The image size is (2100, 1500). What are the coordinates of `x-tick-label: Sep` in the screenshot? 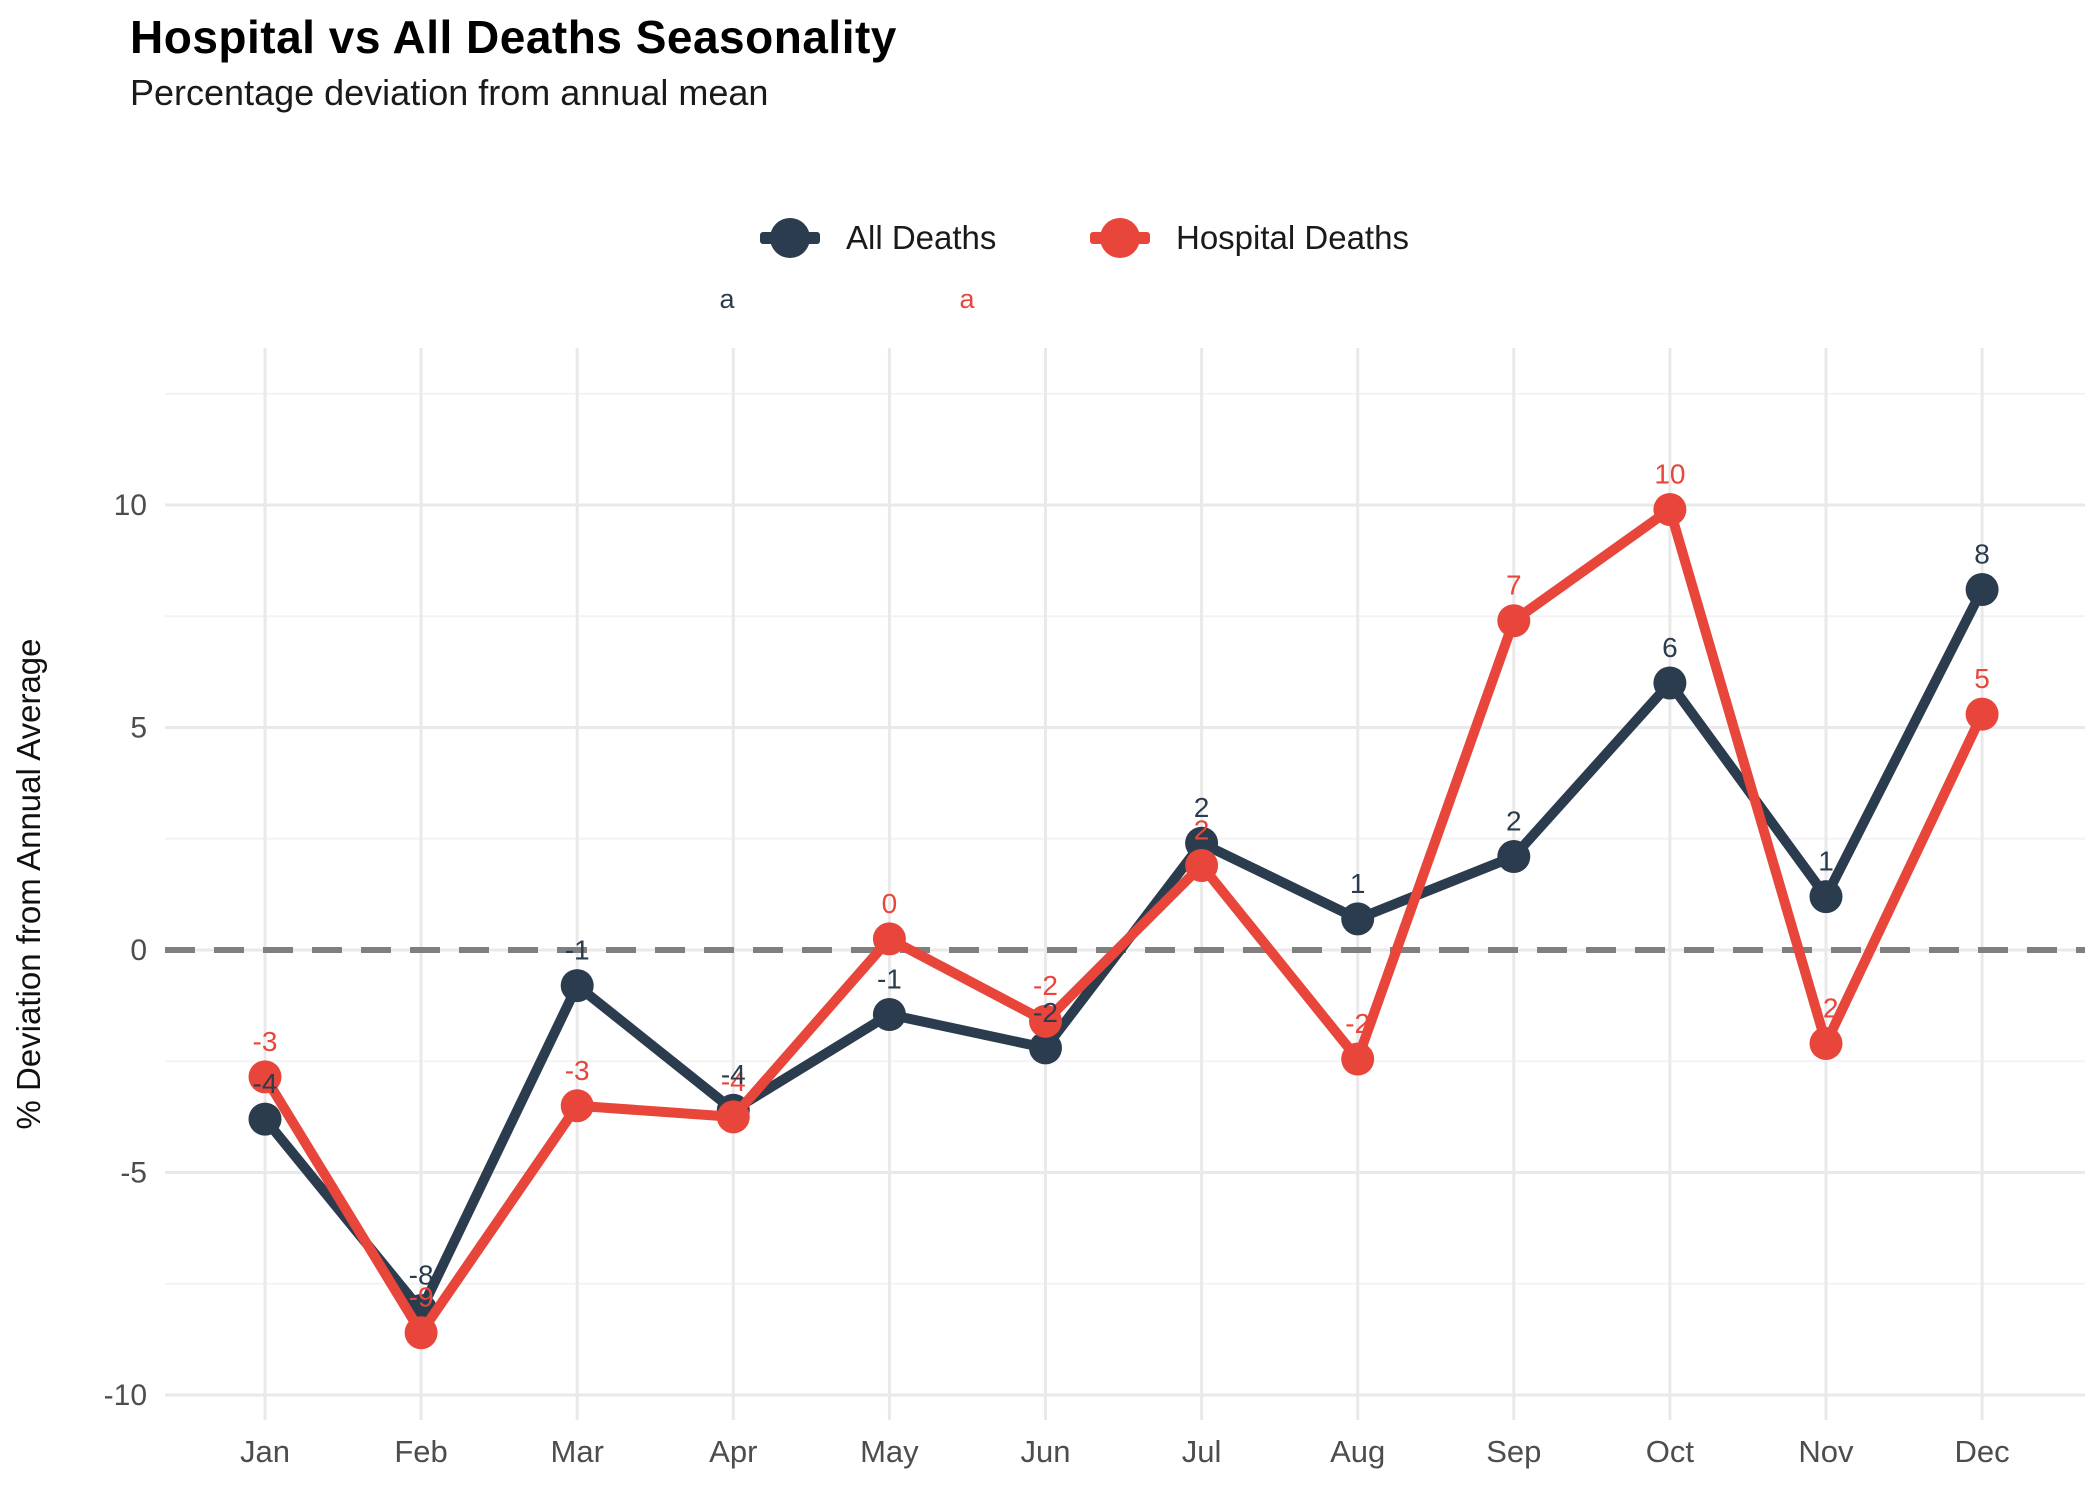 It's located at (1513, 1451).